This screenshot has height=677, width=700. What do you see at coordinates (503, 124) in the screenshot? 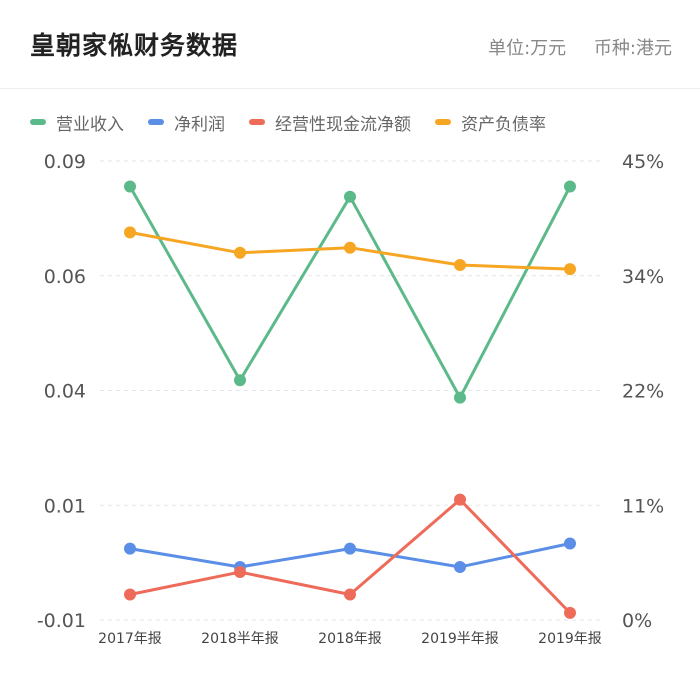
I see `legend-label: 资产负债率` at bounding box center [503, 124].